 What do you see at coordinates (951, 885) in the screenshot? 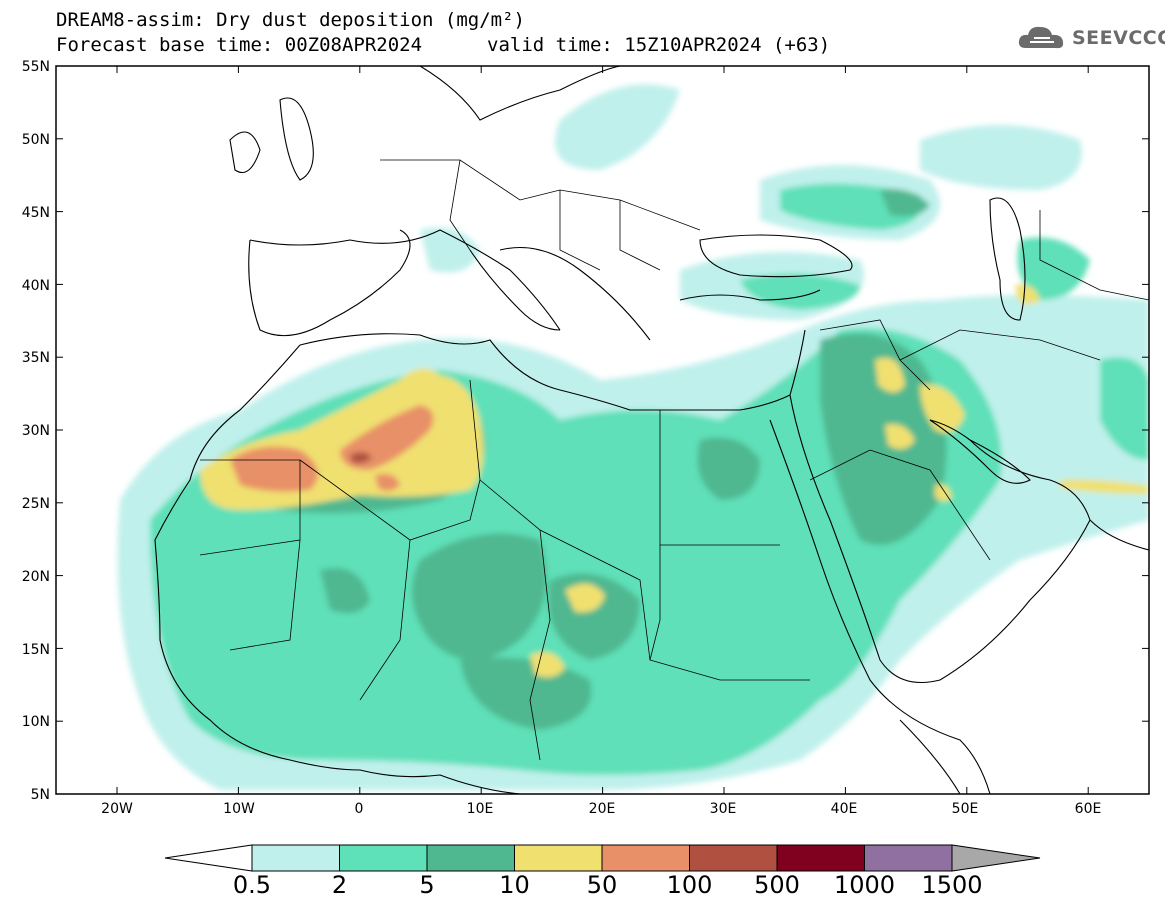
I see `colorbar-tick-label: 1500` at bounding box center [951, 885].